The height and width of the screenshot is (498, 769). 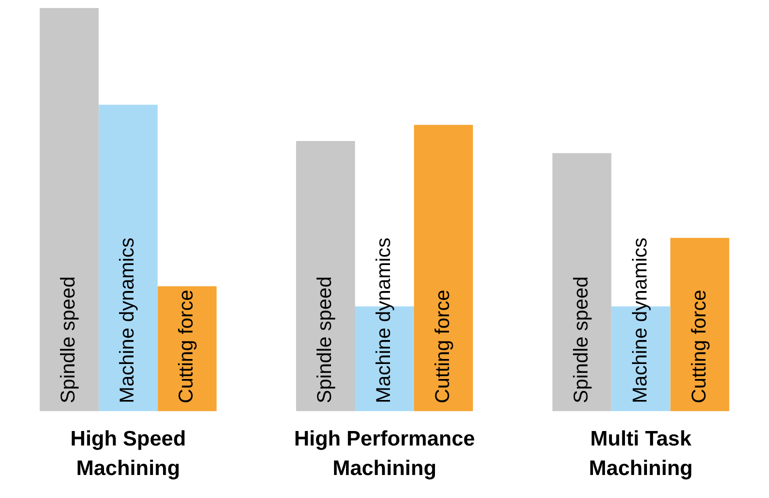 What do you see at coordinates (128, 454) in the screenshot?
I see `x-tick-label: High Speed Machining` at bounding box center [128, 454].